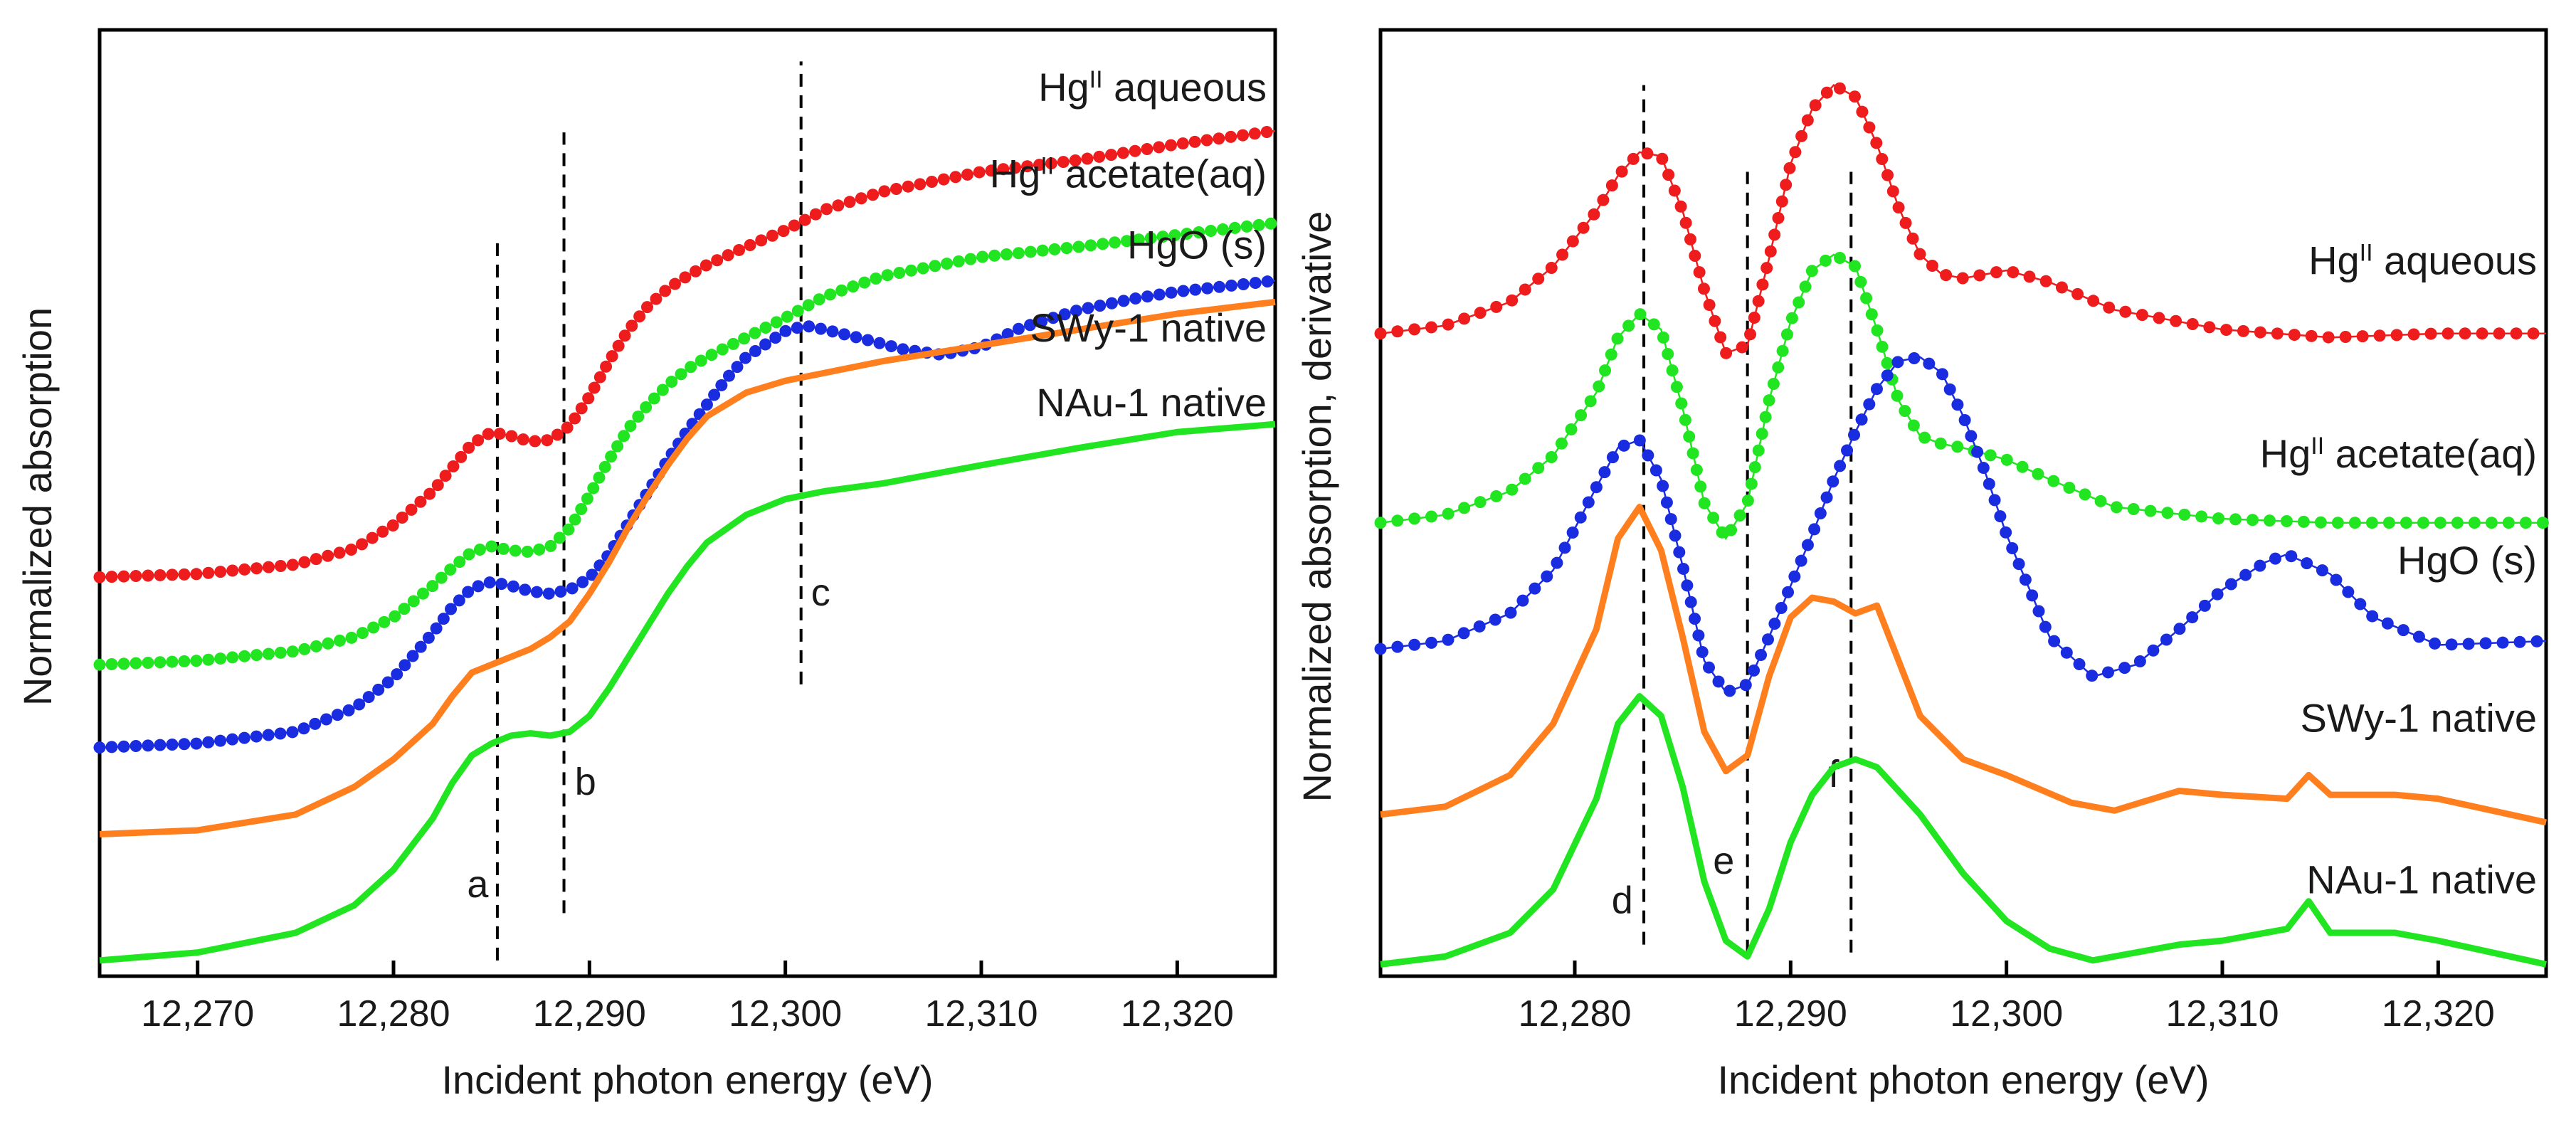  Describe the element at coordinates (981, 1014) in the screenshot. I see `left-x-tick-label: 12,310` at that location.